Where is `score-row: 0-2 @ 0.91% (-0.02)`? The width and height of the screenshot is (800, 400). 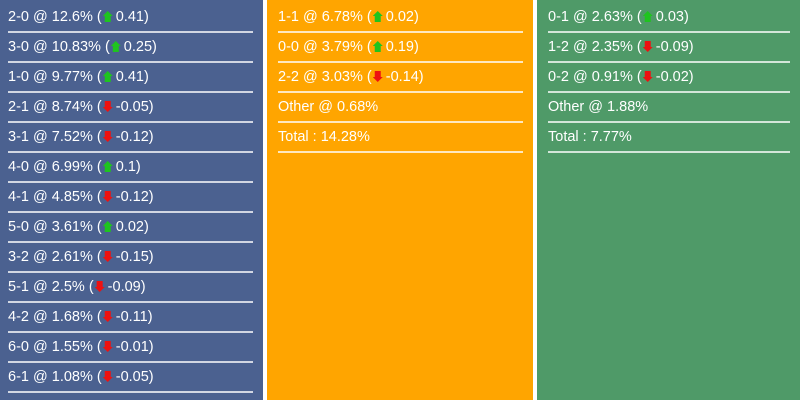
score-row: 0-2 @ 0.91% (-0.02) is located at coordinates (669, 78).